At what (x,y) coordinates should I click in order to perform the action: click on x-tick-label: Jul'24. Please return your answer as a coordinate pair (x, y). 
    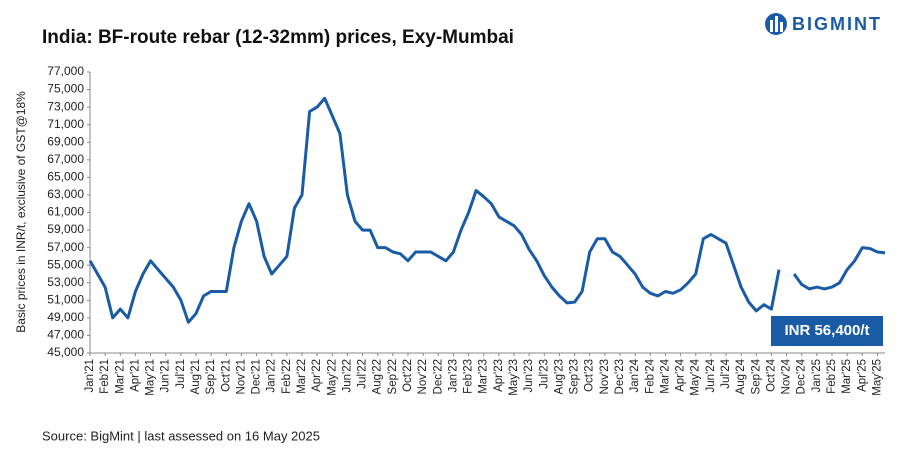
    Looking at the image, I should click on (726, 373).